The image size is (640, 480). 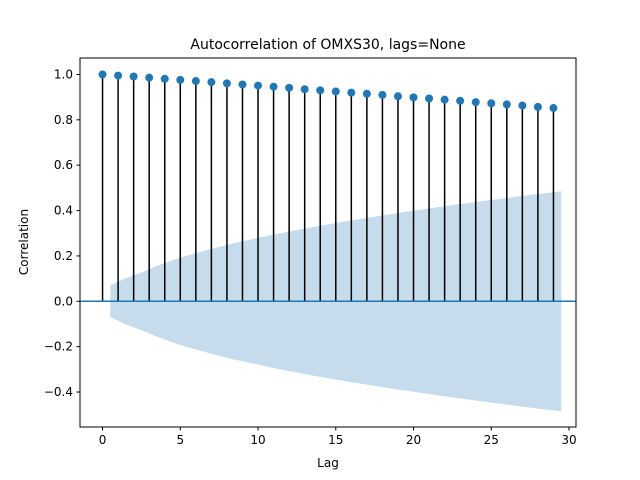 What do you see at coordinates (63, 256) in the screenshot?
I see `y-tick-label: 0.2` at bounding box center [63, 256].